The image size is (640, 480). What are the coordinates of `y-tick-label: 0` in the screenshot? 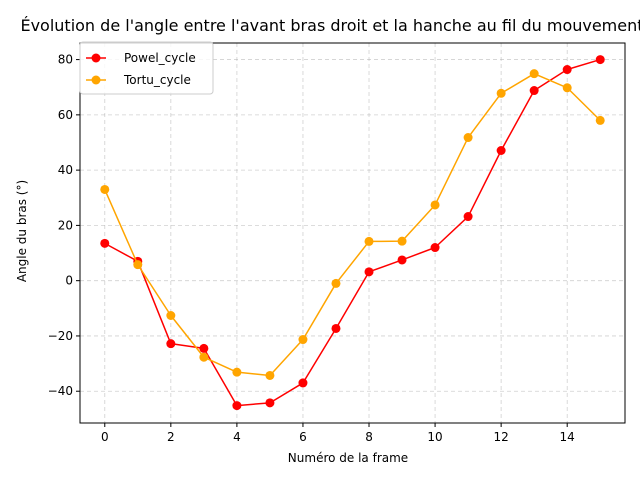 It's located at (69, 281).